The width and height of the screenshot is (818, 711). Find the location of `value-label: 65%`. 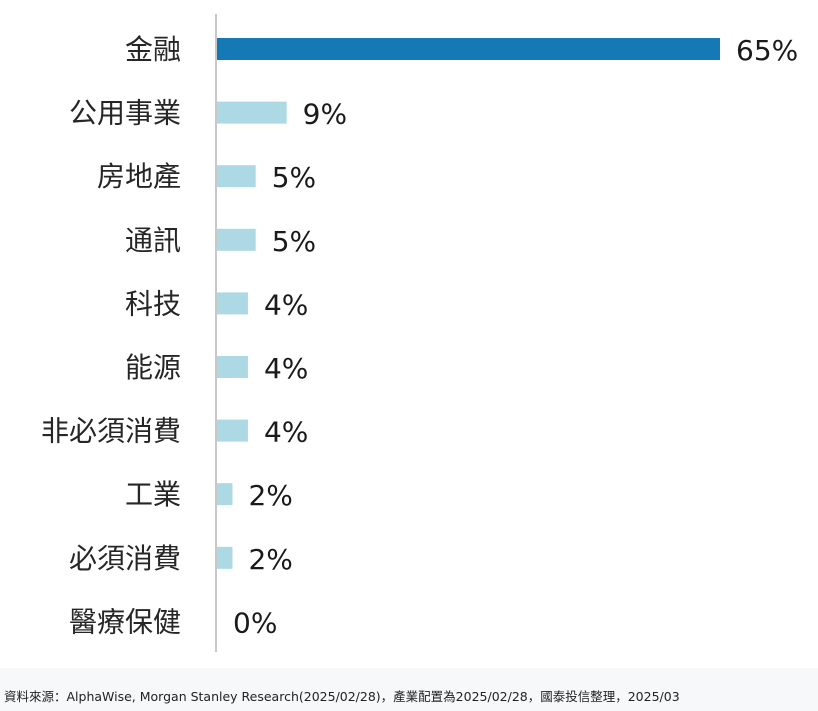

value-label: 65% is located at coordinates (767, 50).